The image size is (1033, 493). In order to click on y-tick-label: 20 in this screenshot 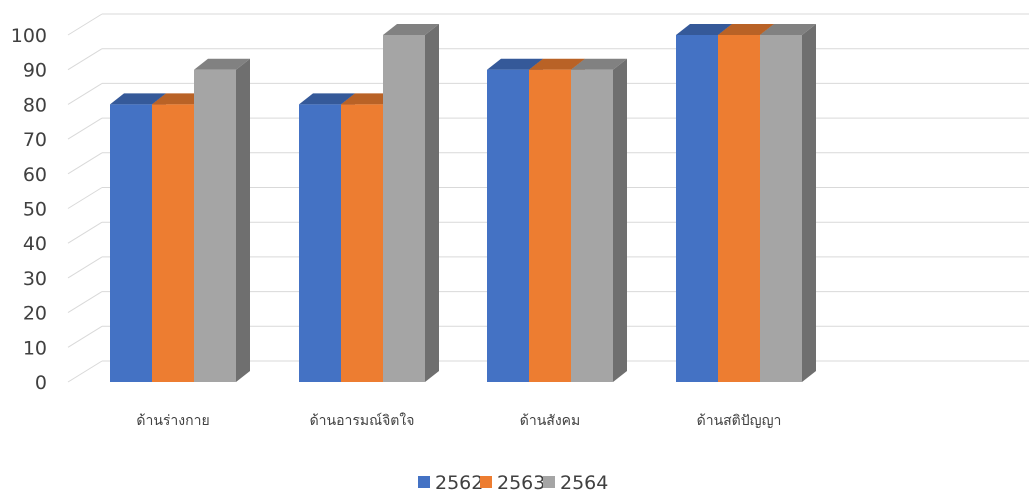, I will do `click(35, 314)`.